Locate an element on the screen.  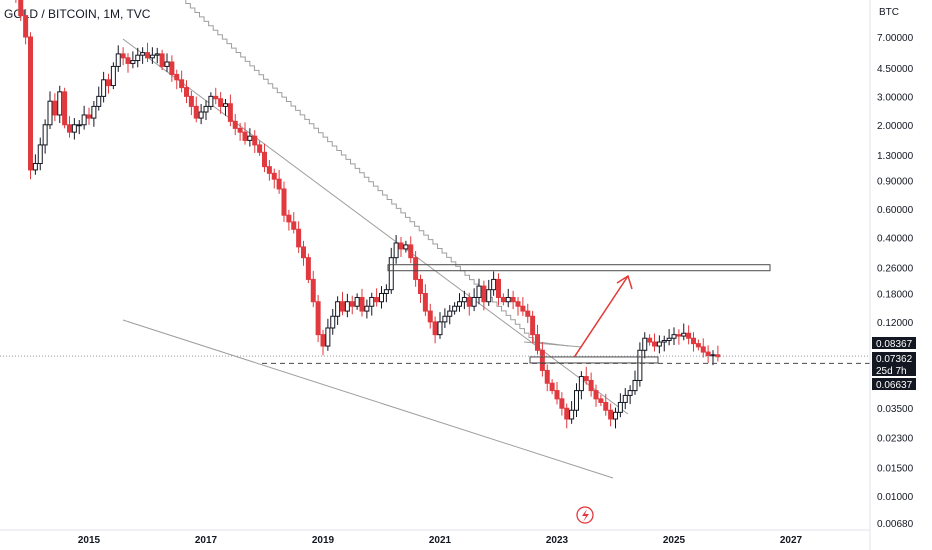
chart-symbol-title: GOLD / BITCOIN, 1M, TVC is located at coordinates (77, 14).